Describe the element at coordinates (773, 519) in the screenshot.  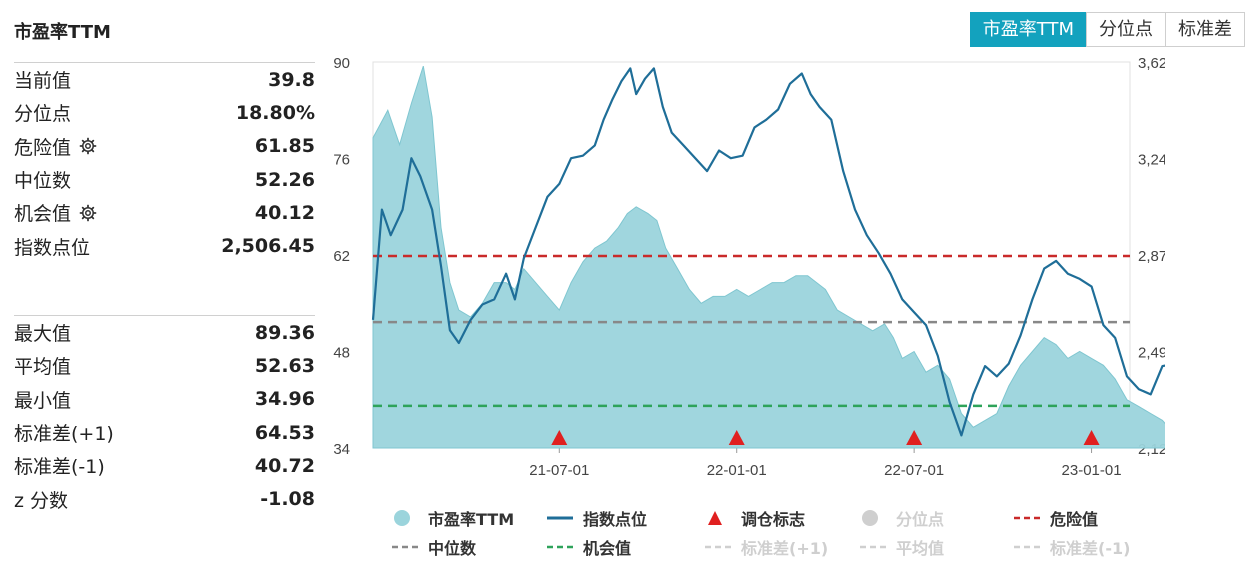
I see `legend-label: 调仓标志` at that location.